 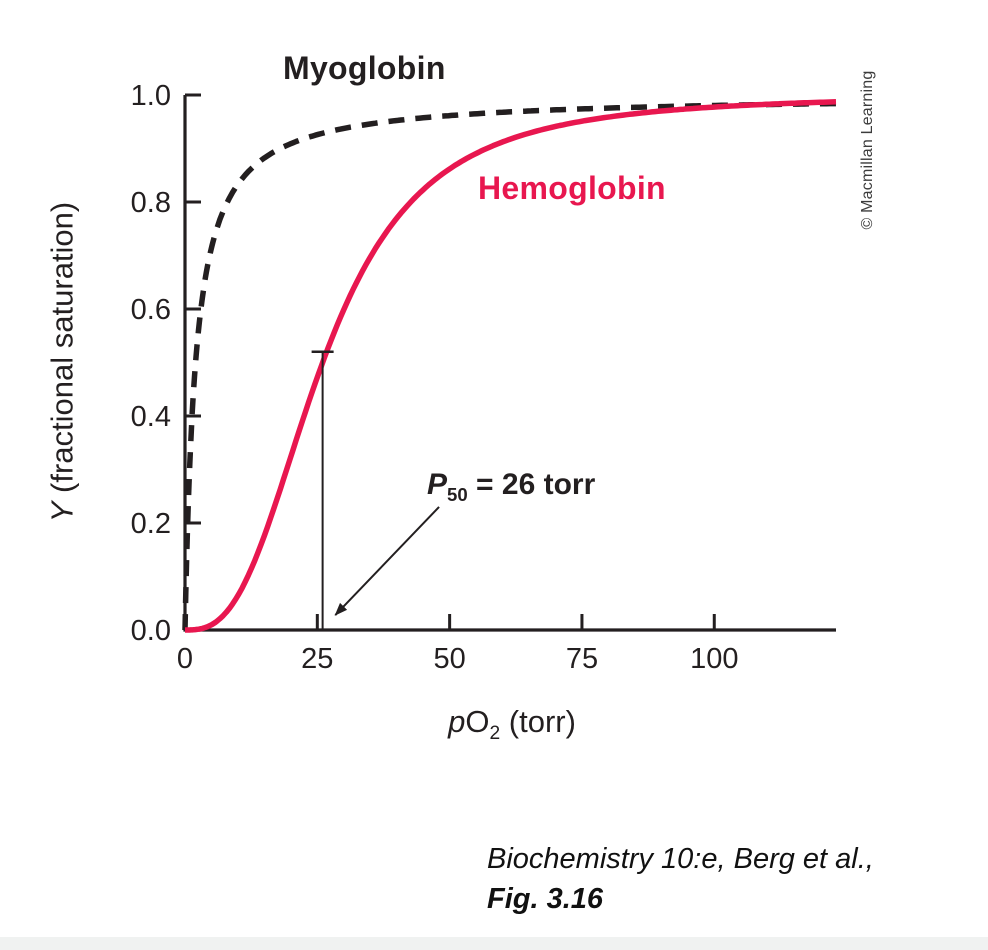 What do you see at coordinates (572, 188) in the screenshot?
I see `hemoglobin-curve-label: Hemoglobin` at bounding box center [572, 188].